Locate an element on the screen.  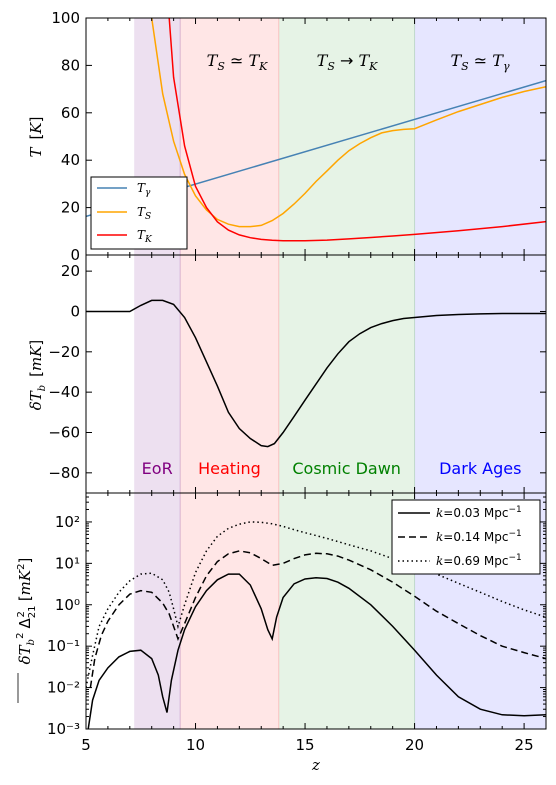
y-tick-label: 60 is located at coordinates (70, 113).